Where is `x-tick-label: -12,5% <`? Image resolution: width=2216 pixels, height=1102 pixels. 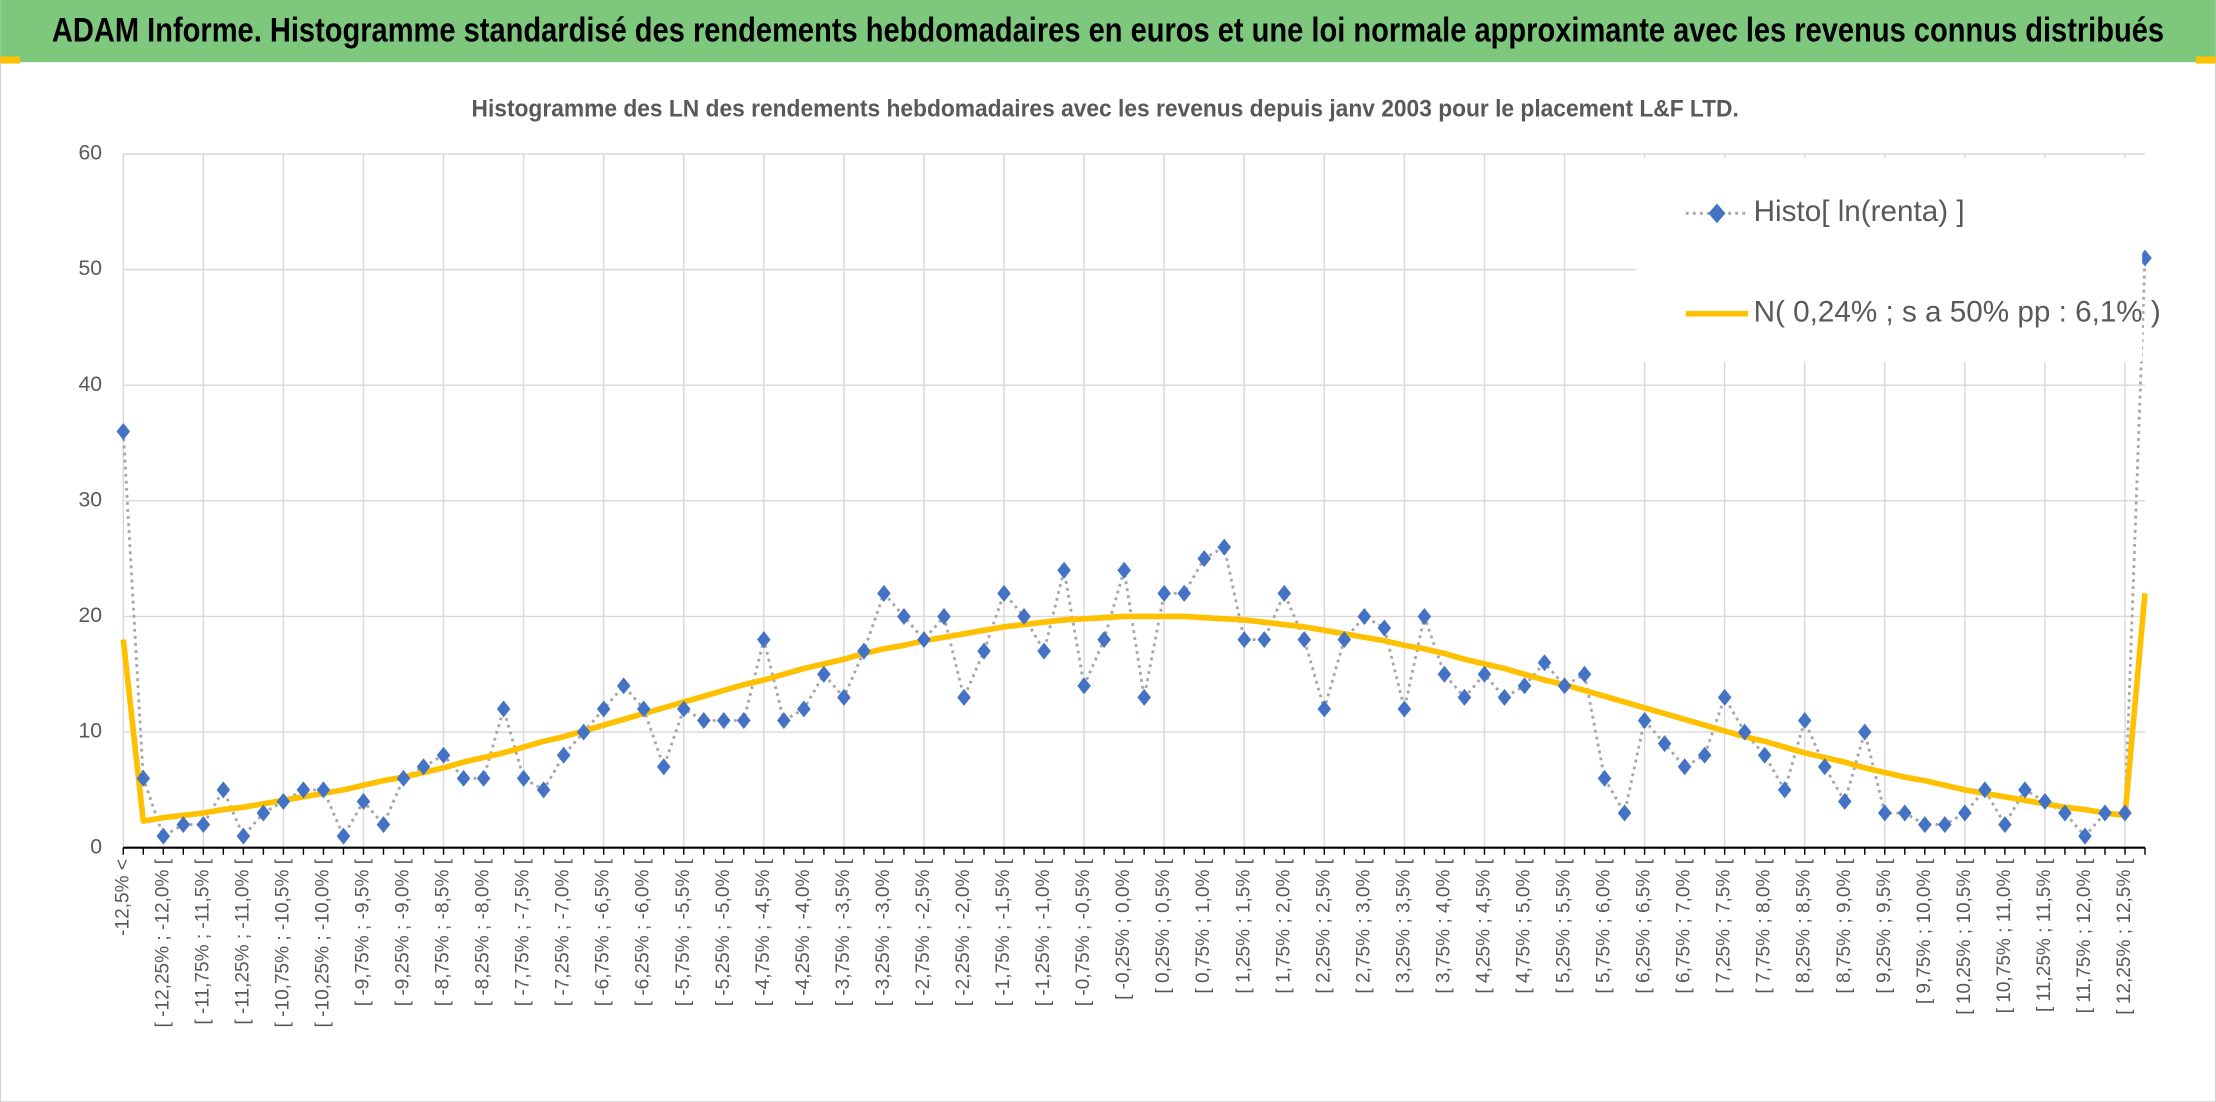
x-tick-label: -12,5% < is located at coordinates (122, 897).